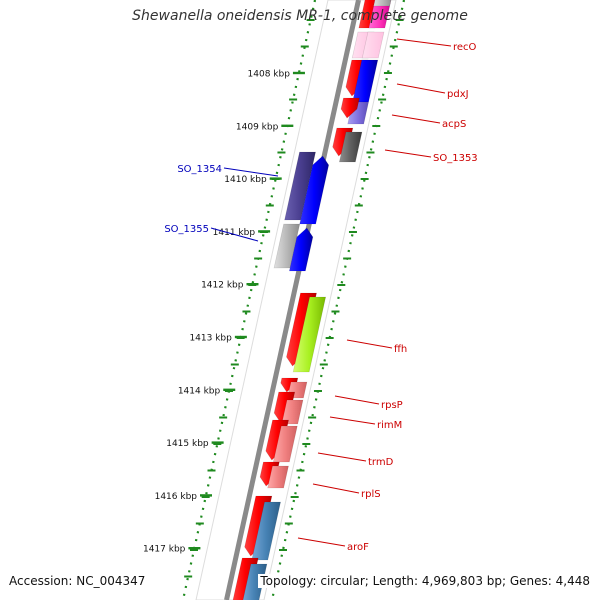 This screenshot has height=600, width=600. I want to click on scale-tick-label: 1413 kbp, so click(210, 339).